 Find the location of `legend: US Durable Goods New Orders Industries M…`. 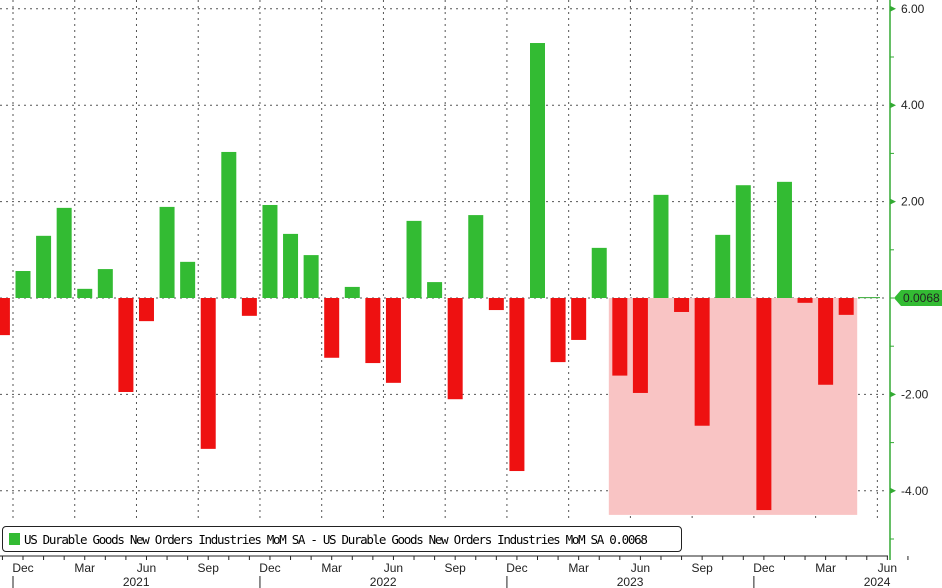

legend: US Durable Goods New Orders Industries M… is located at coordinates (342, 539).